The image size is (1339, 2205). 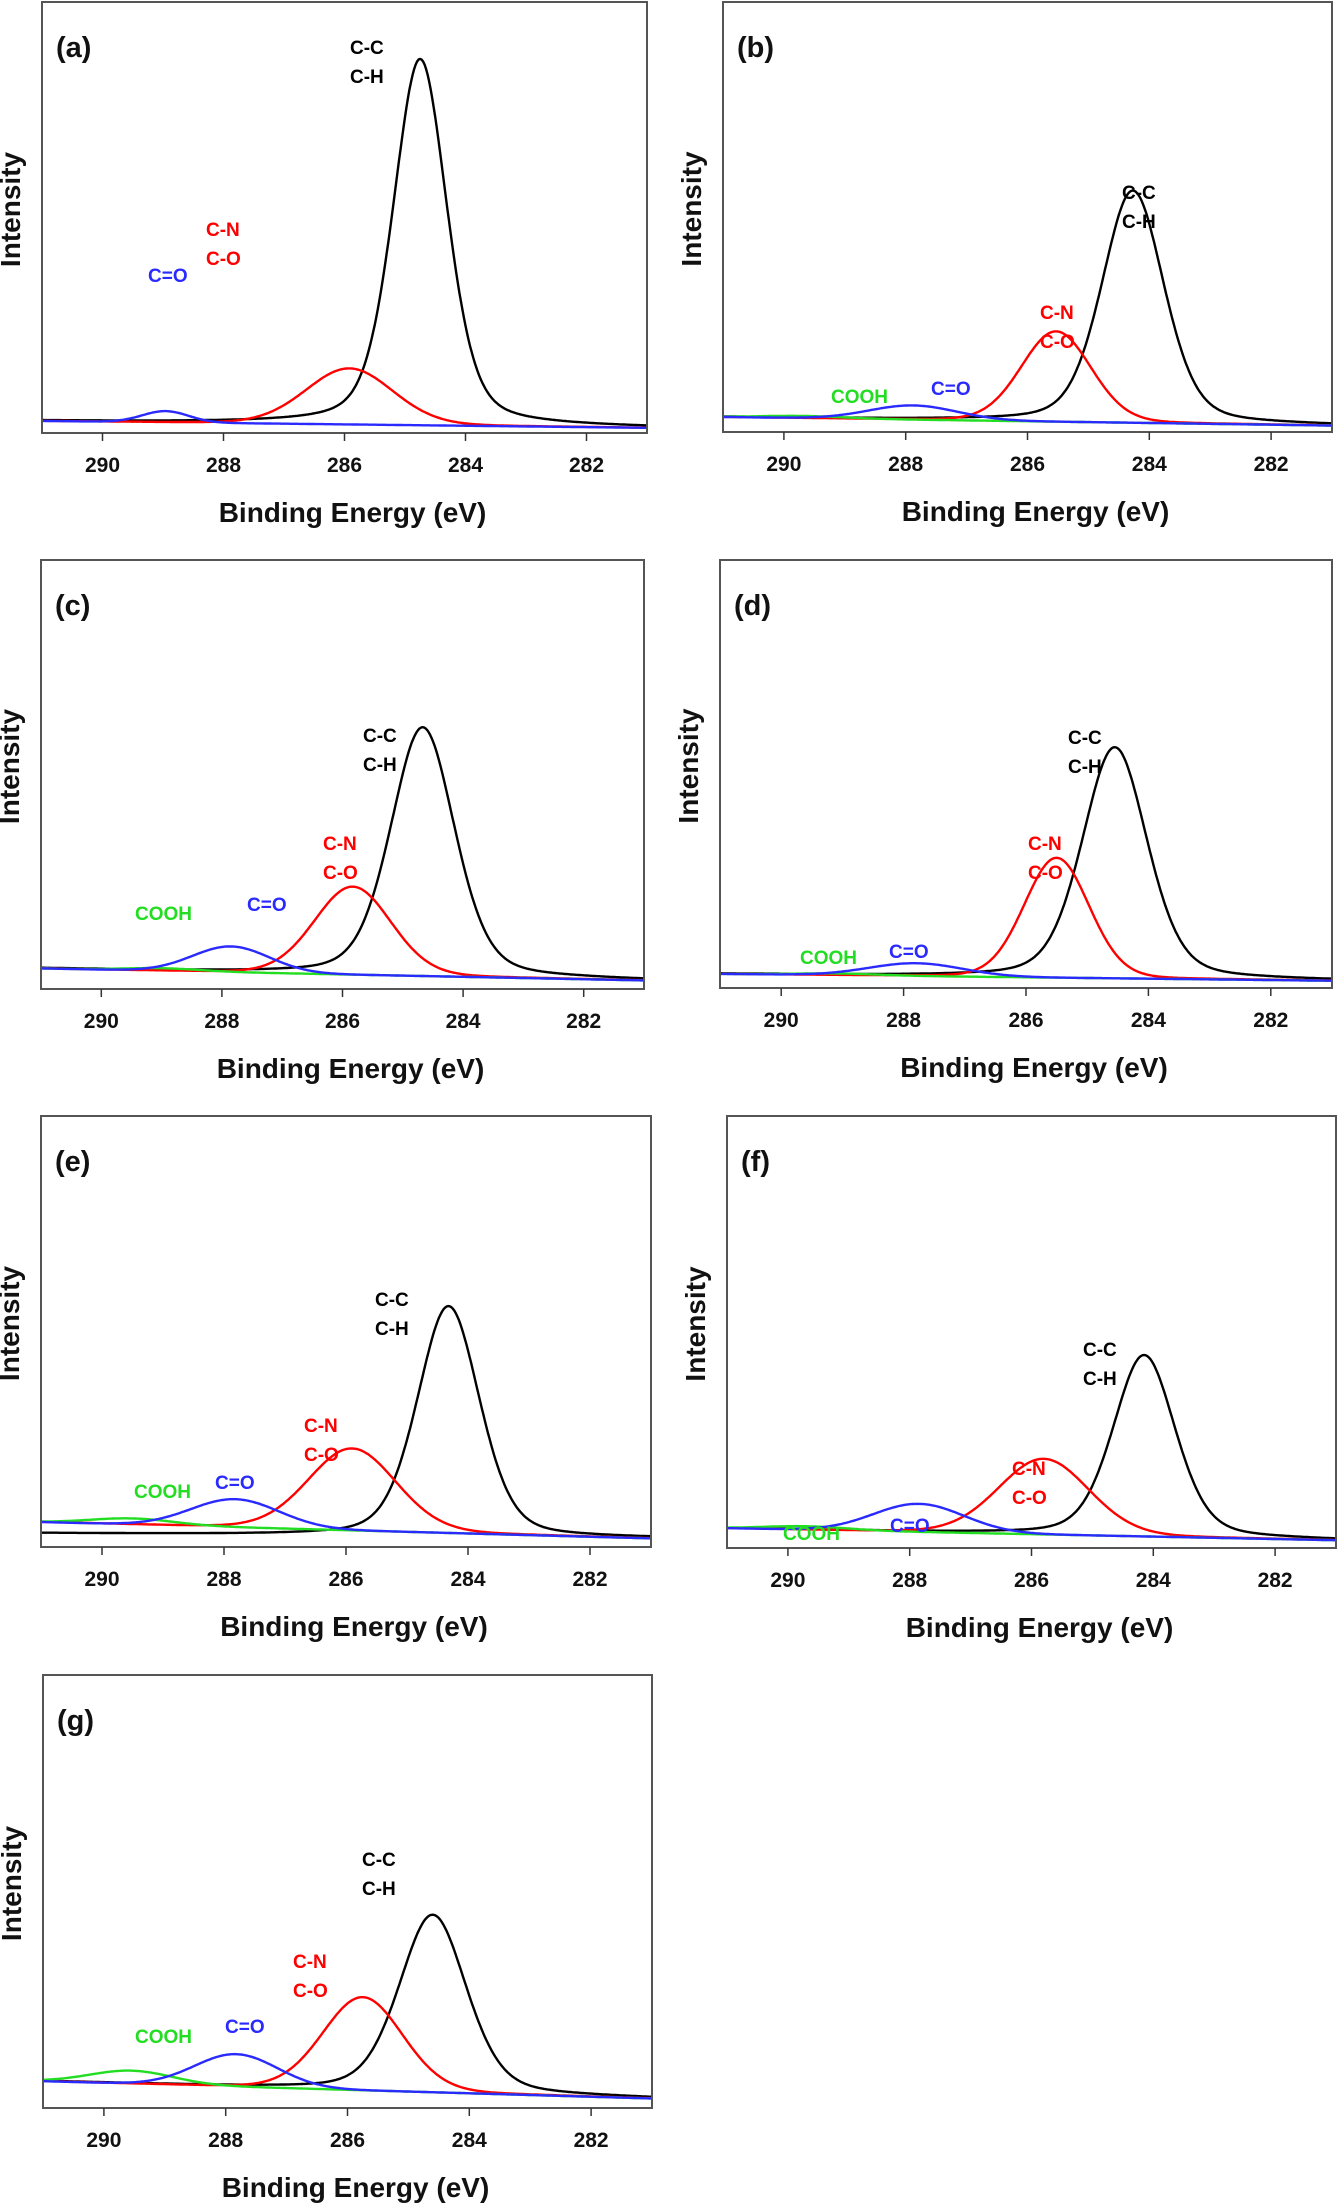 I want to click on panel-label: (f), so click(x=755, y=1162).